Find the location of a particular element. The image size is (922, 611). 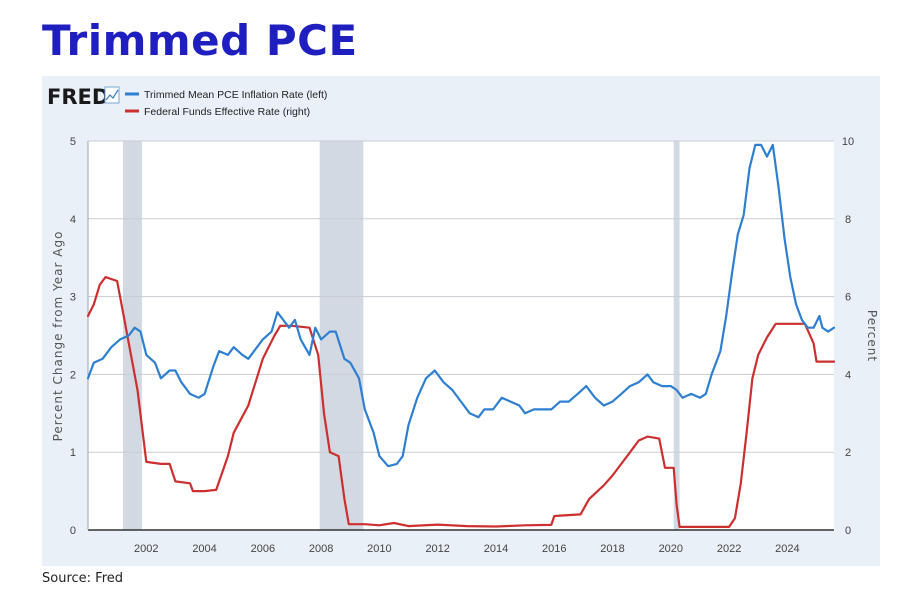

right-tick-label: 0 is located at coordinates (848, 531).